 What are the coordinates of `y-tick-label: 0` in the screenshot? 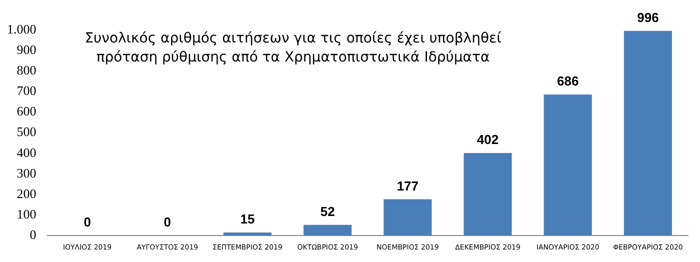 It's located at (33, 234).